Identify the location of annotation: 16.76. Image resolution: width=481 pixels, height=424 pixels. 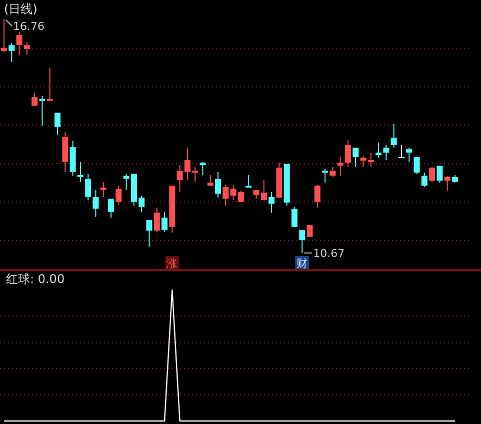
(28, 26).